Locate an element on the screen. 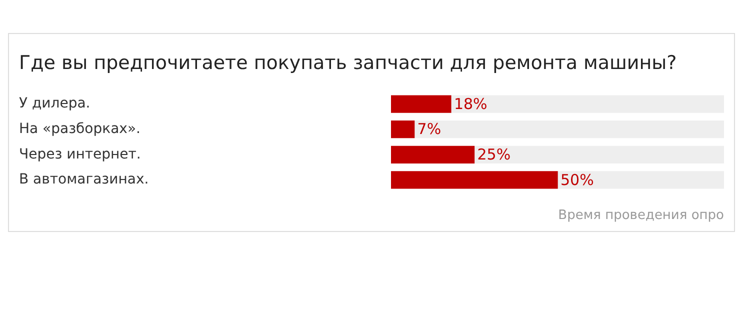 This screenshot has height=321, width=740. data-label: 50% is located at coordinates (577, 179).